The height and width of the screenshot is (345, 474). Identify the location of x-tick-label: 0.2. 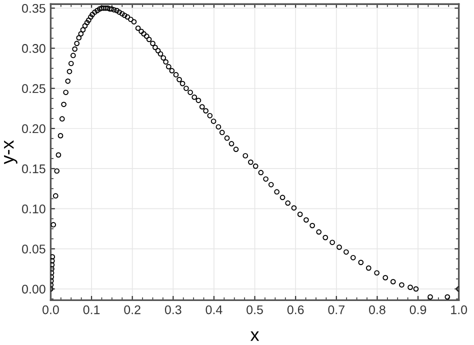
(132, 309).